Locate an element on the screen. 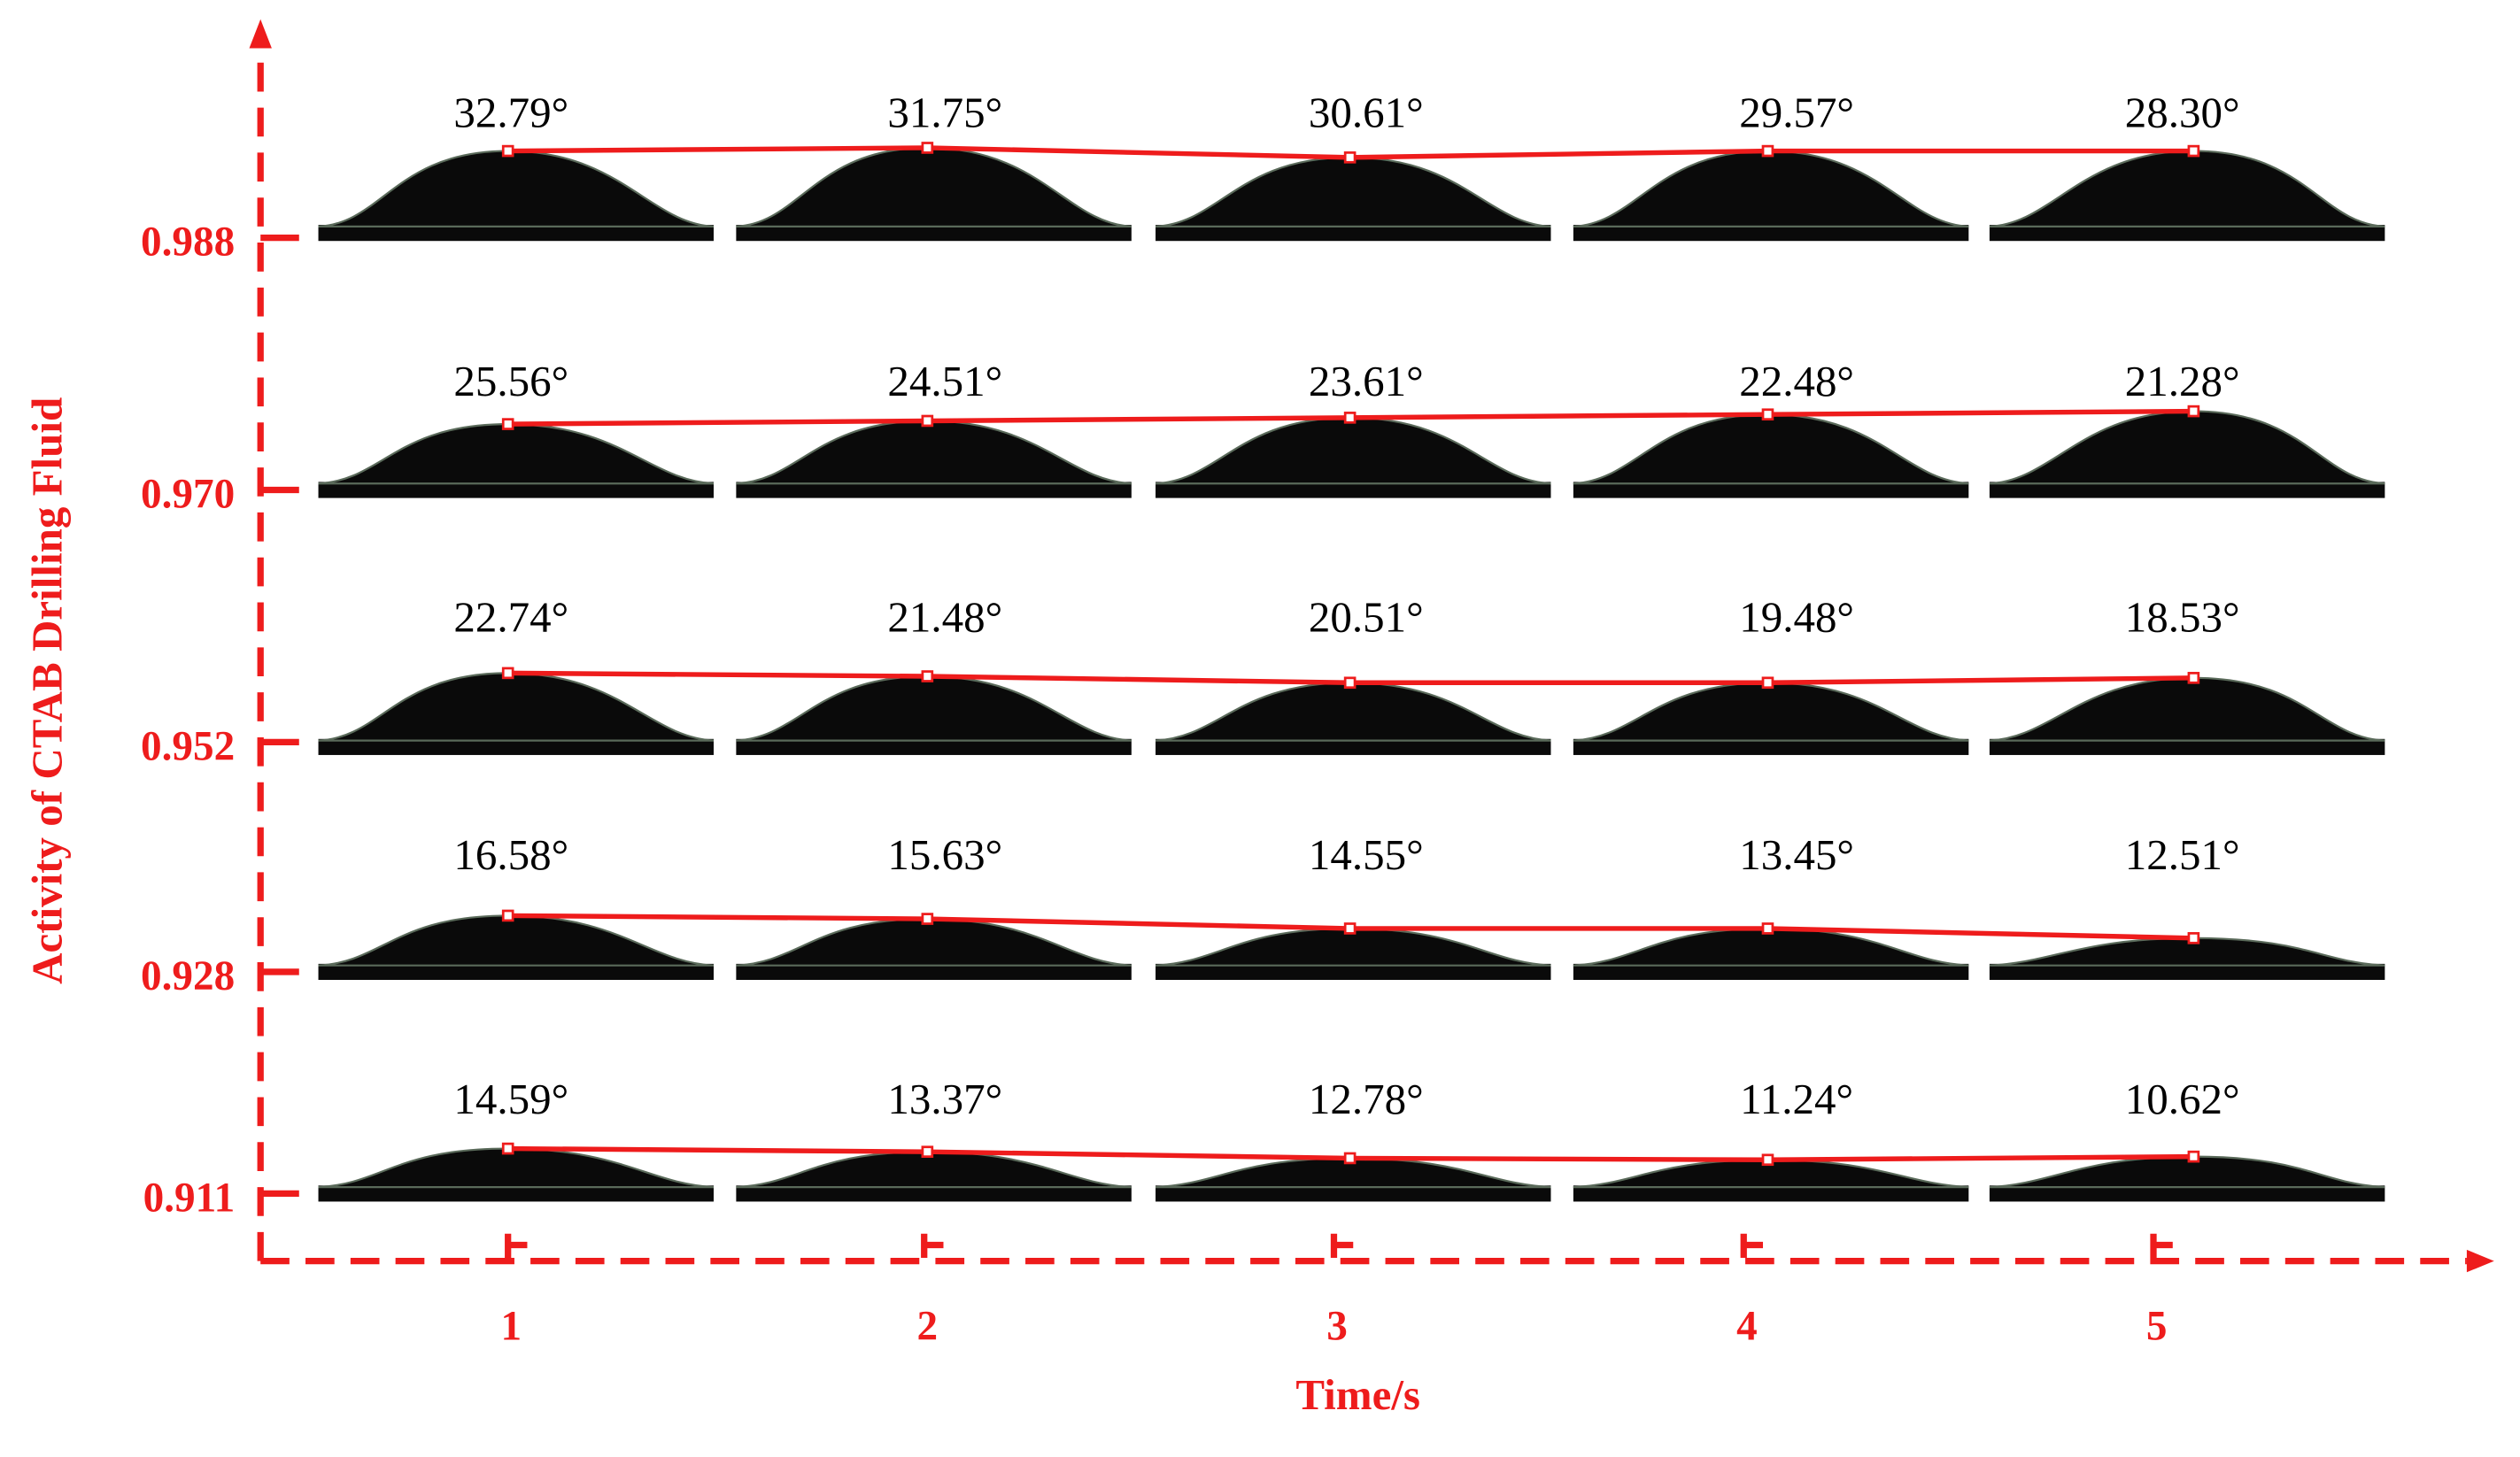 The height and width of the screenshot is (1457, 2520). contact-angle-label: 28.30° is located at coordinates (2182, 113).